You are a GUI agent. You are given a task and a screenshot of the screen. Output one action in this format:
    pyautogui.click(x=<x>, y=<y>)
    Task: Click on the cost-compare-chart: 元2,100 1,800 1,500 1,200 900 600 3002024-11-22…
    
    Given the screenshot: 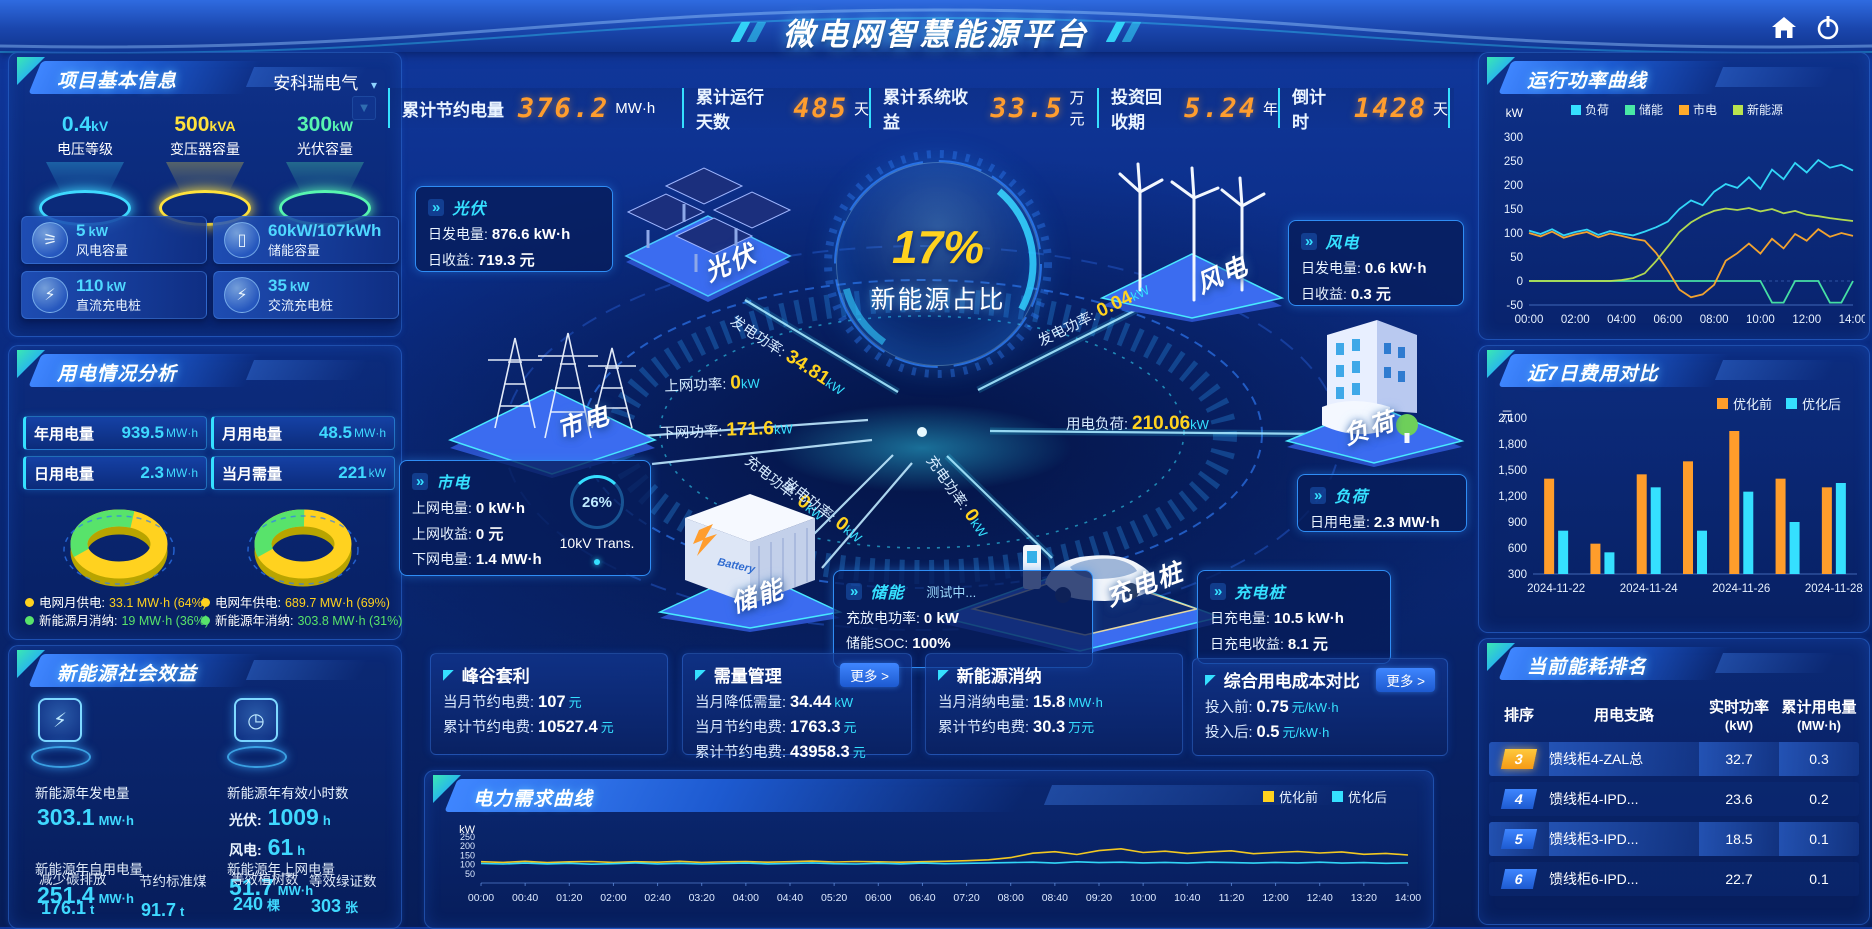 What is the action you would take?
    pyautogui.click(x=1680, y=502)
    